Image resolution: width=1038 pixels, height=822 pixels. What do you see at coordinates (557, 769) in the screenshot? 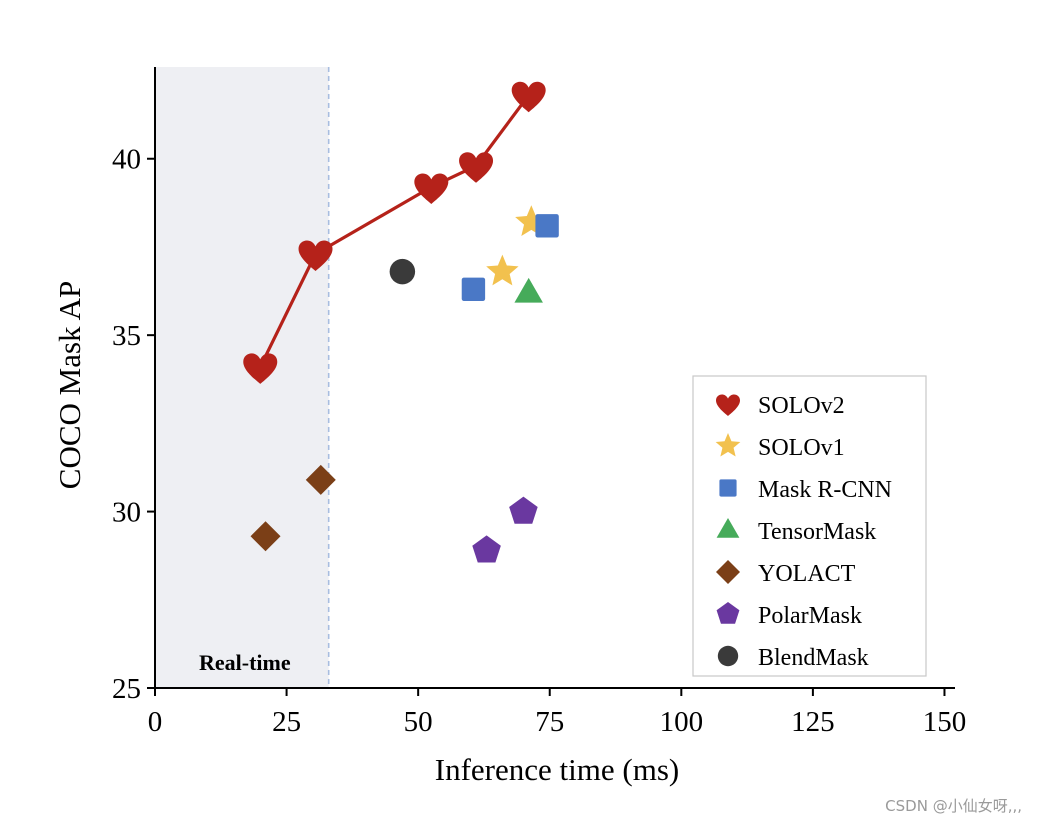
I see `x-axis-label: Inference time (ms)` at bounding box center [557, 769].